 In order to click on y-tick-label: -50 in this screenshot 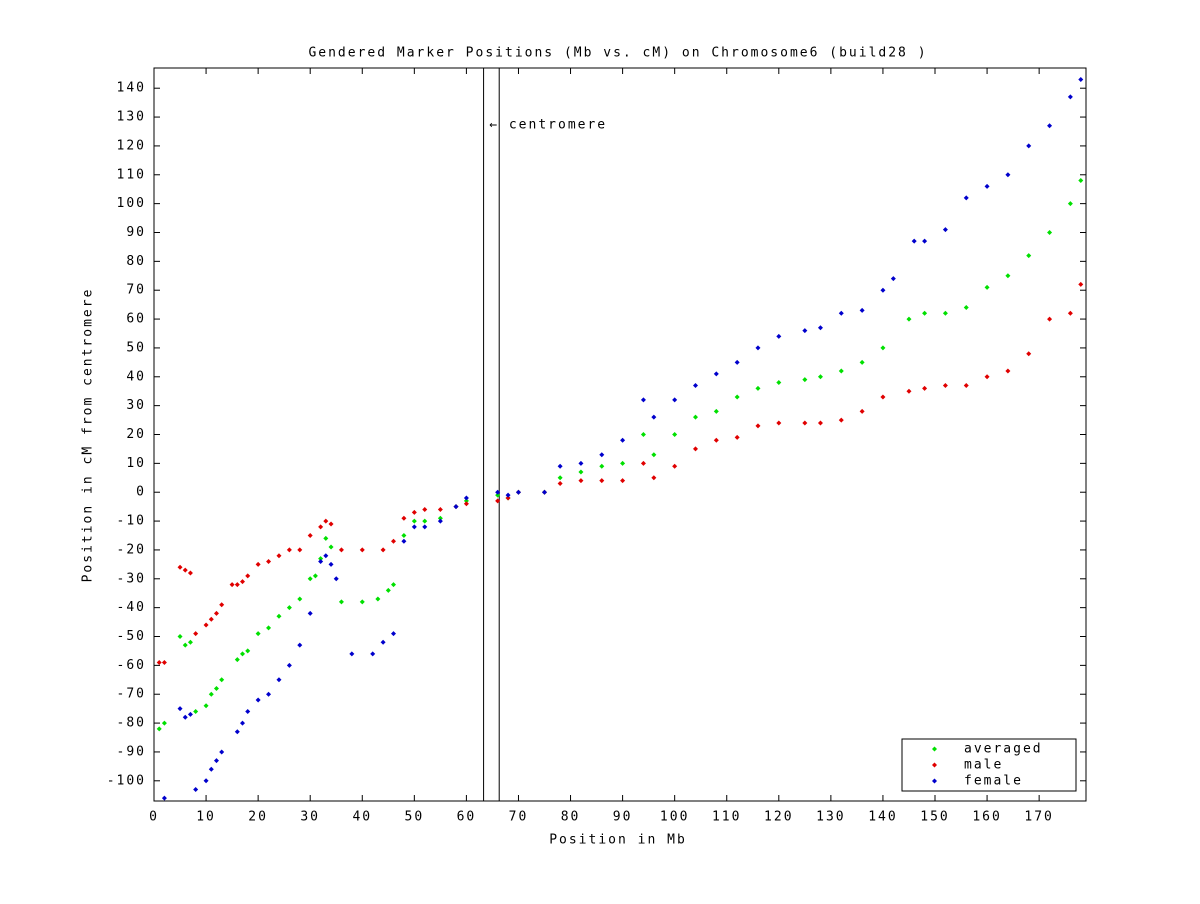, I will do `click(131, 636)`.